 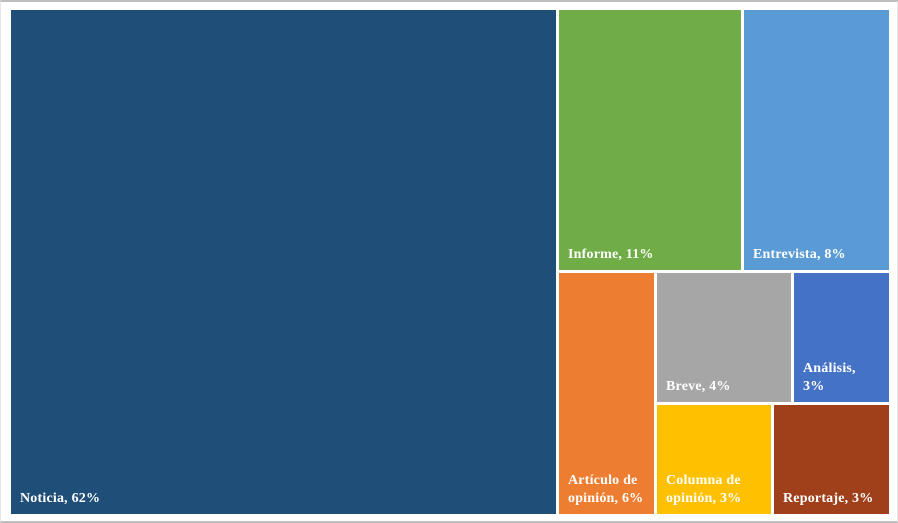 I want to click on treemap-tile-articulo-de-opinion: Artículo de opinión, 6%, so click(x=606, y=393).